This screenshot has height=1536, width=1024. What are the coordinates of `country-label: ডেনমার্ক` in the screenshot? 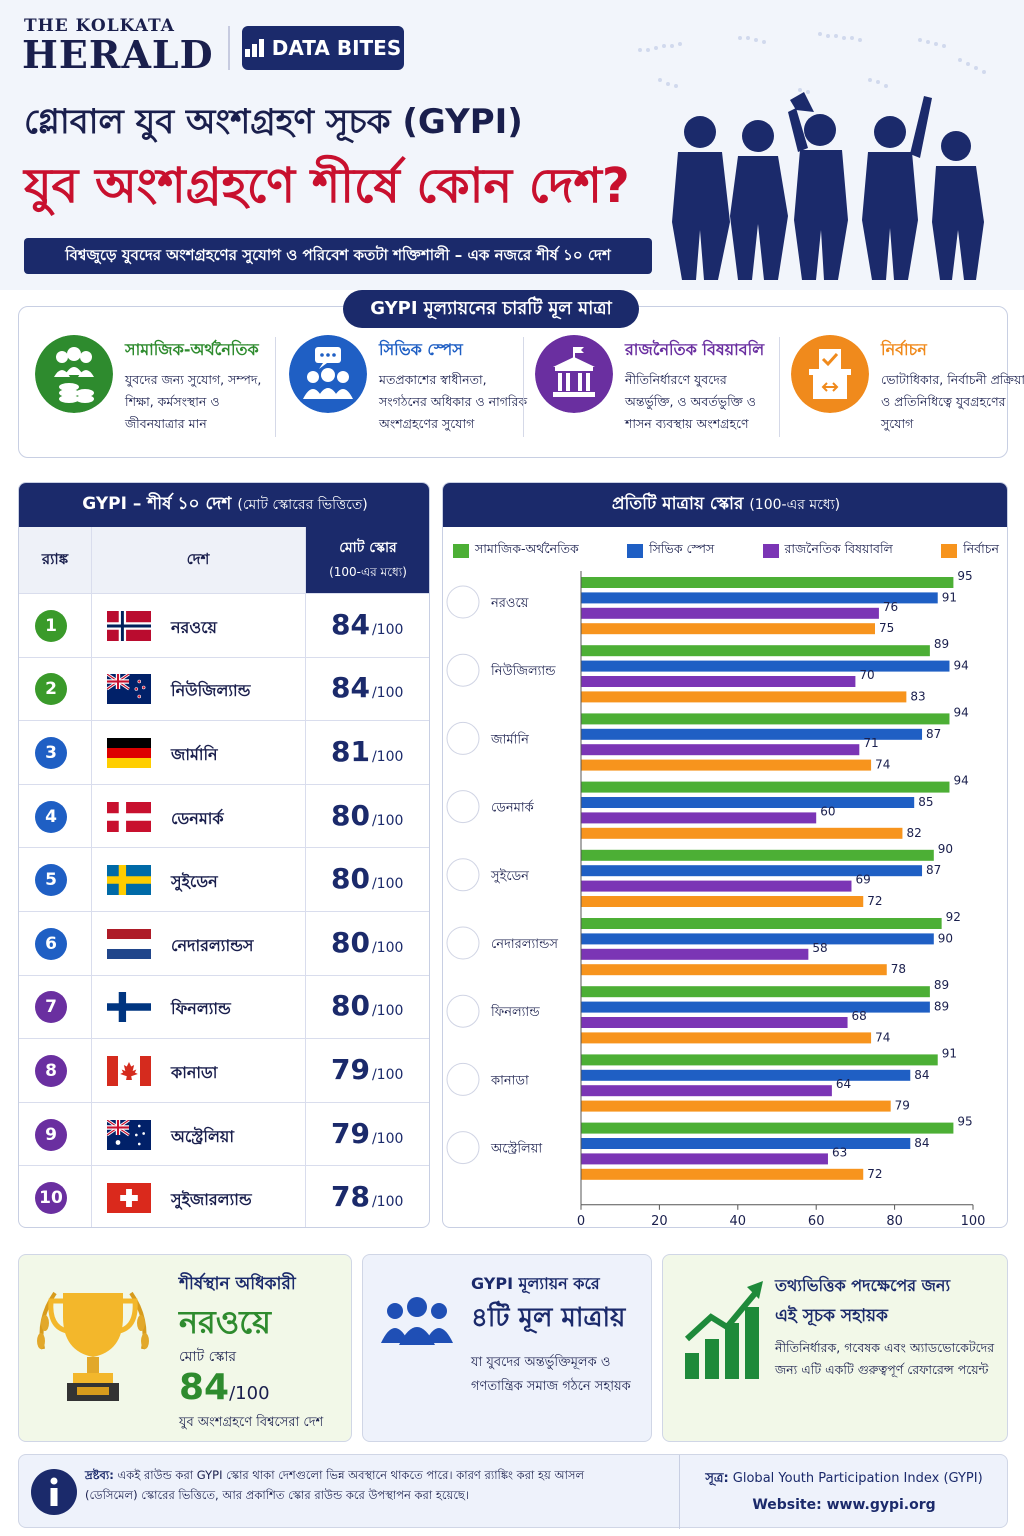 It's located at (513, 808).